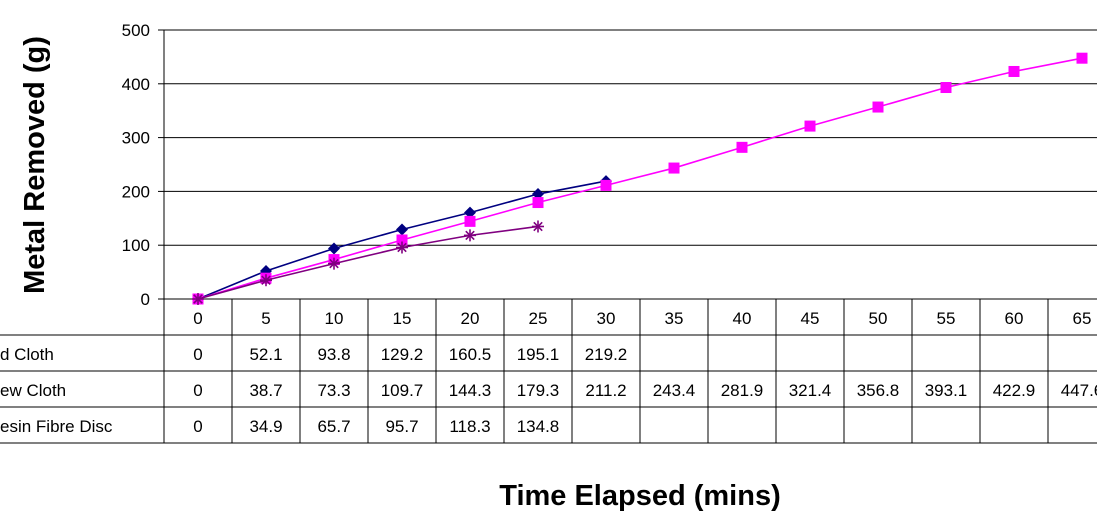 This screenshot has height=519, width=1097. What do you see at coordinates (35, 165) in the screenshot?
I see `y-axis-title: Metal Removed (g)` at bounding box center [35, 165].